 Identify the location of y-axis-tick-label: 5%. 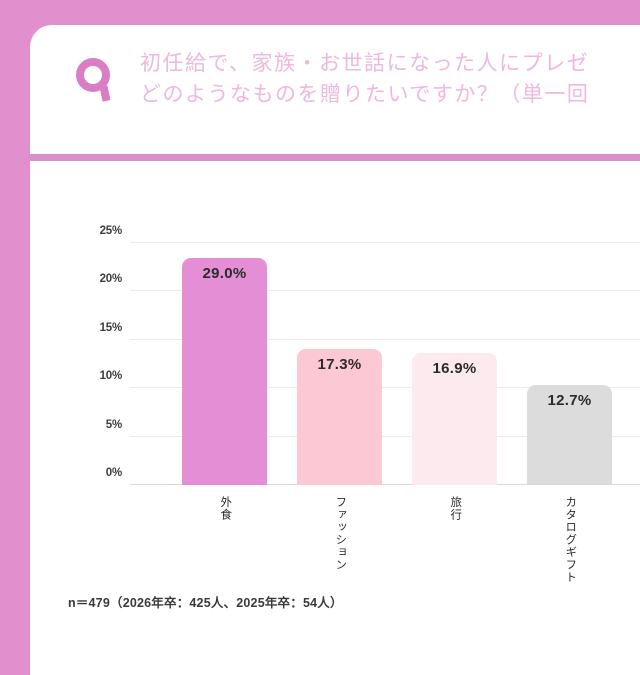
(113, 424).